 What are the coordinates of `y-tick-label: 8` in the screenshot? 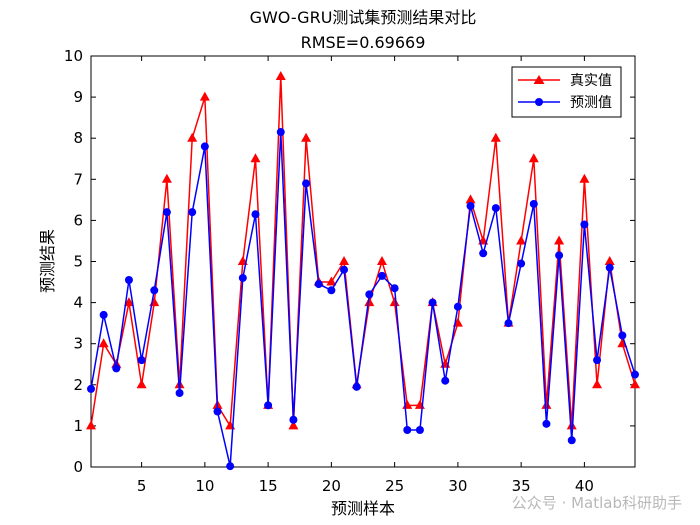 It's located at (78, 138).